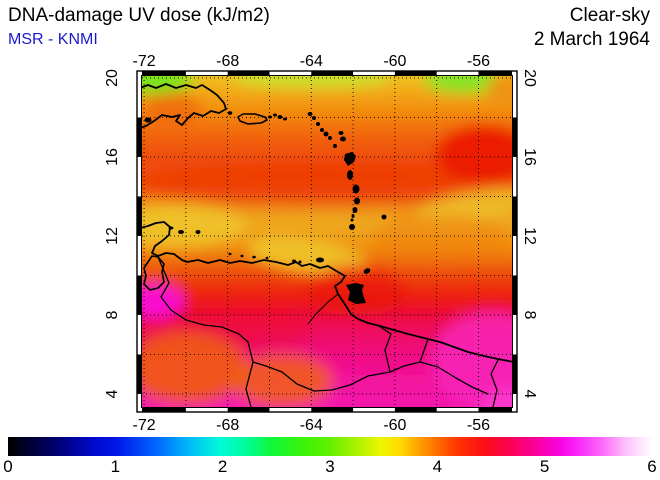 This screenshot has height=480, width=660. Describe the element at coordinates (154, 273) in the screenshot. I see `lake-maracaibo` at that location.